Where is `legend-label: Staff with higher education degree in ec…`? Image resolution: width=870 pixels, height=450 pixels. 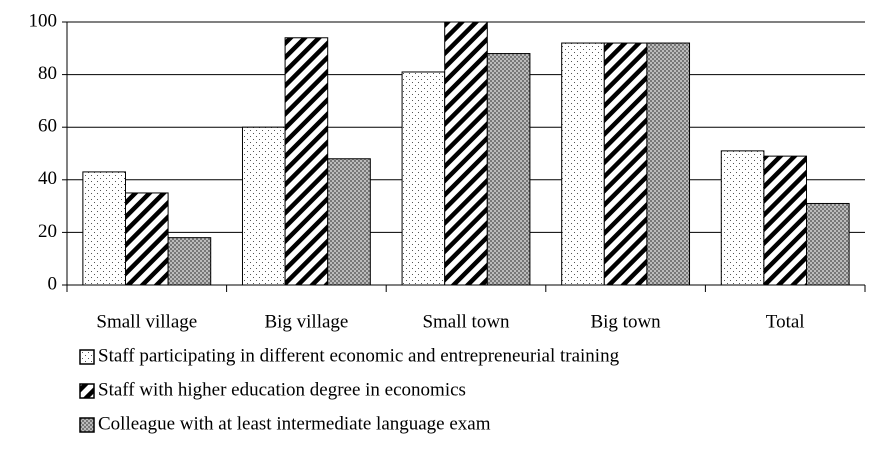
legend-label: Staff with higher education degree in ec… is located at coordinates (282, 389).